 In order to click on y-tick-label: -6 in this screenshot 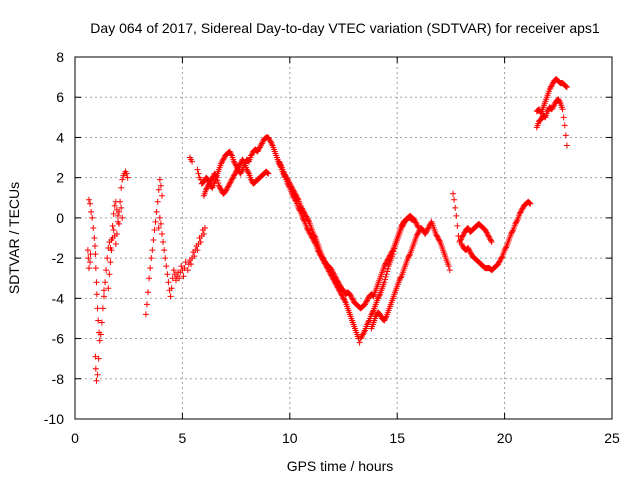, I will do `click(58, 339)`.